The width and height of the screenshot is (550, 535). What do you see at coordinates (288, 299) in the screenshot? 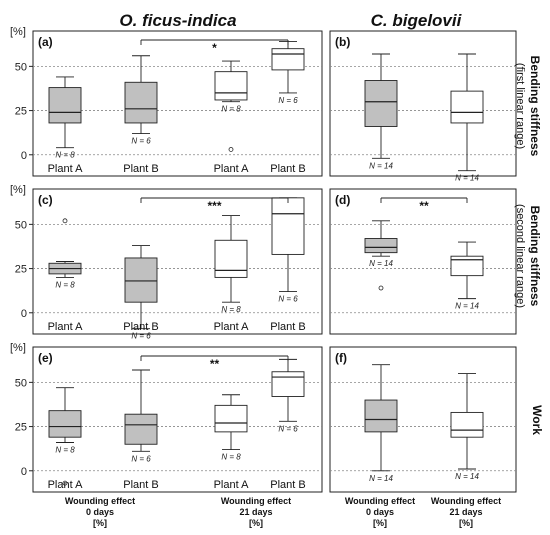
I see `panel-c-box-3-n-label: N = 6` at bounding box center [288, 299].